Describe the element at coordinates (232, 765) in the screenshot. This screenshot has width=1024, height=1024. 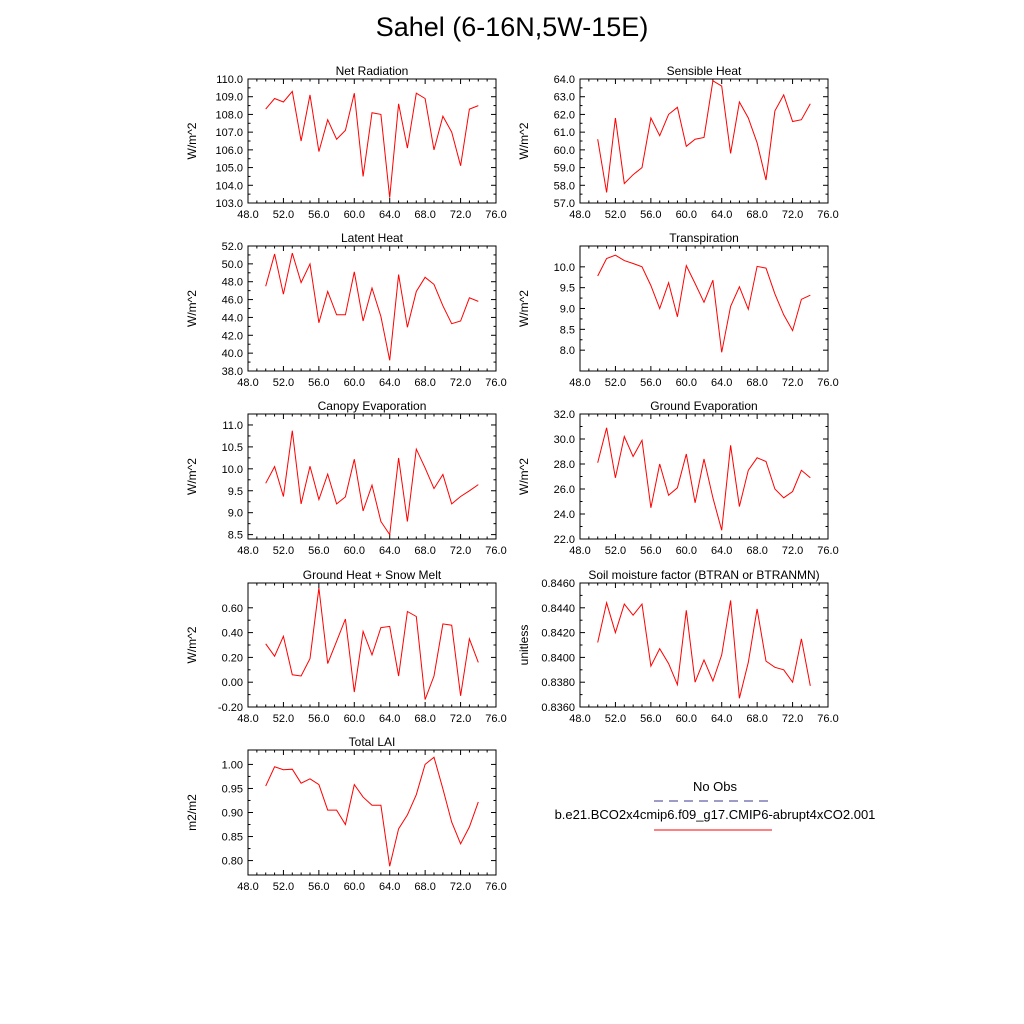
I see `y-tick-label: 1.00` at that location.